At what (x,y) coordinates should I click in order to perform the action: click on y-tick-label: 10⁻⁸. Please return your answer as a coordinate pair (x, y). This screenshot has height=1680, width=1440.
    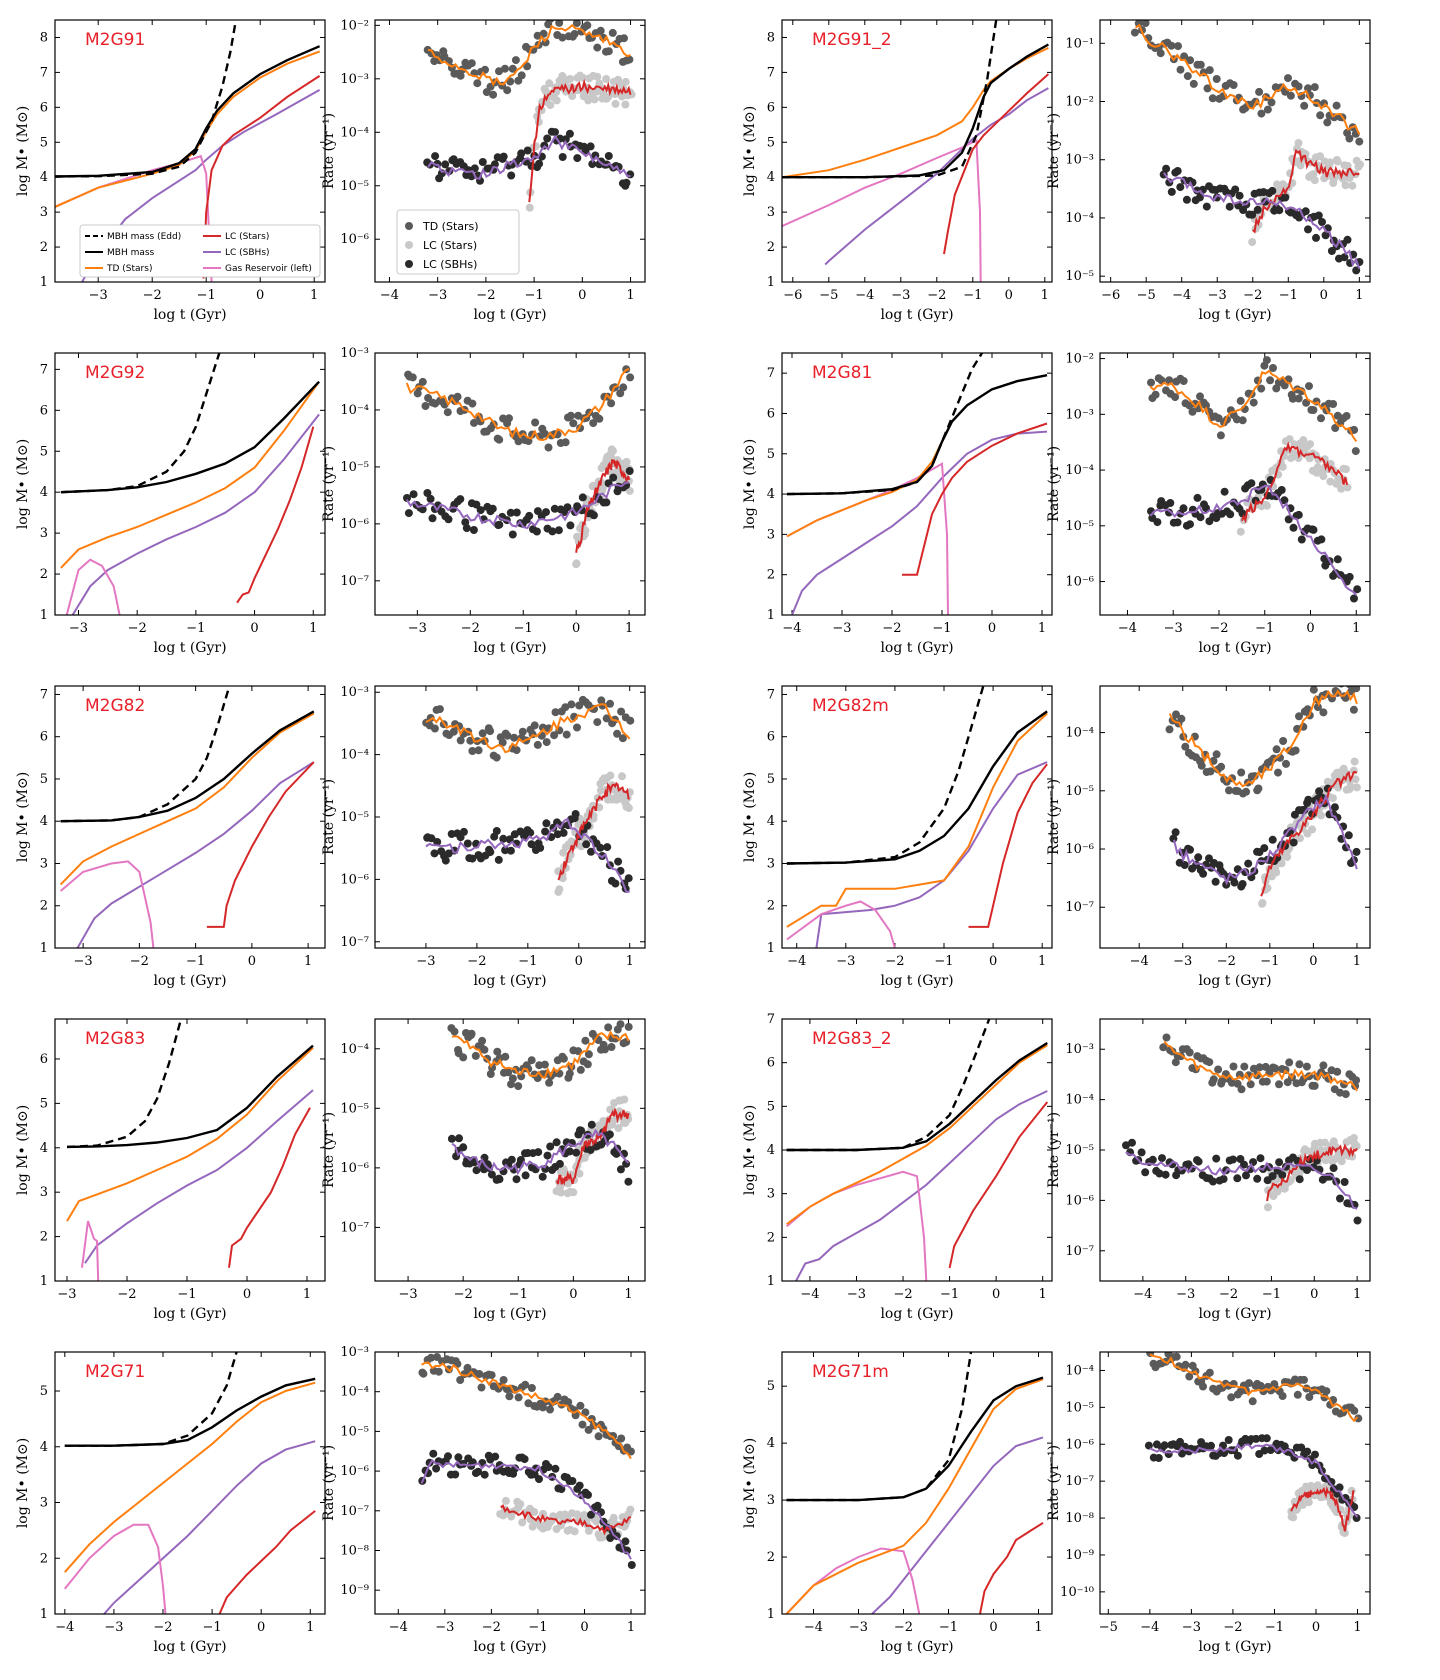
    Looking at the image, I should click on (1079, 1518).